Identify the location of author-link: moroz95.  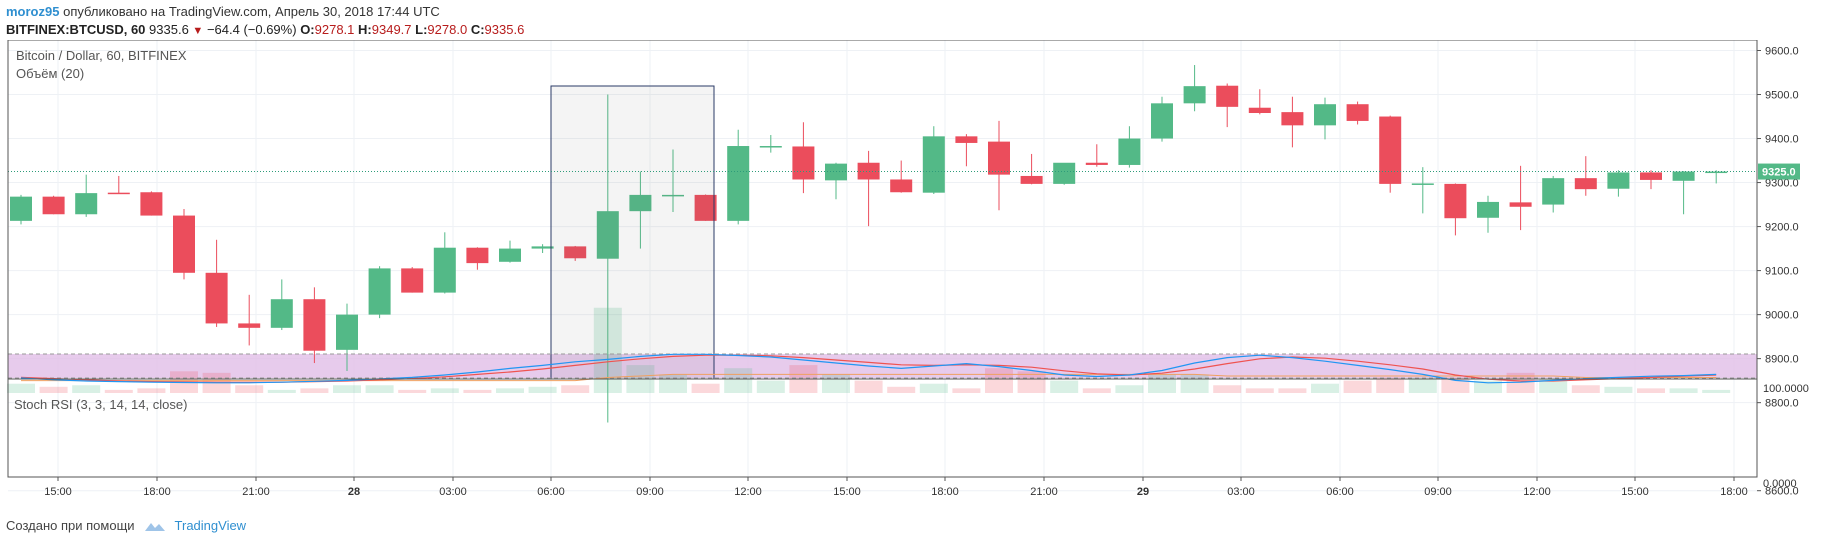
(33, 11).